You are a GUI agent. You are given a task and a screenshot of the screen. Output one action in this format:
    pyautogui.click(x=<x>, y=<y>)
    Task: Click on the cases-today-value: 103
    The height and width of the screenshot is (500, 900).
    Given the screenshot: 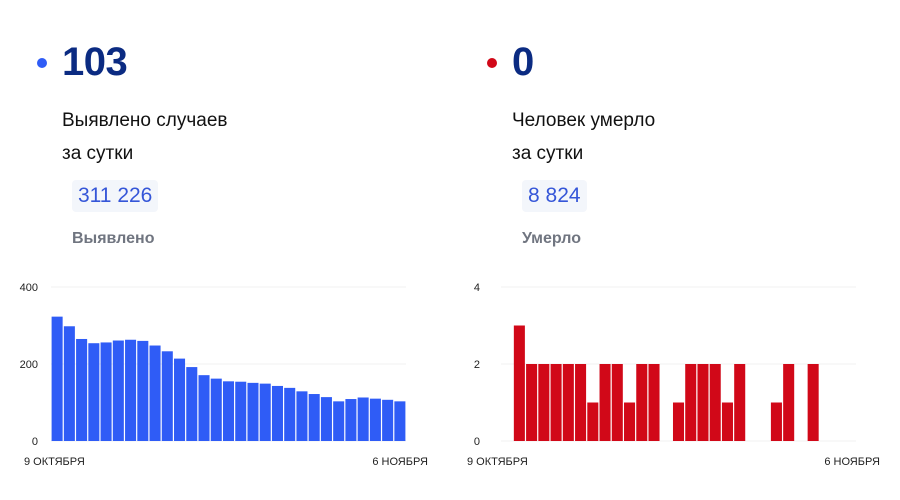 What is the action you would take?
    pyautogui.click(x=95, y=62)
    